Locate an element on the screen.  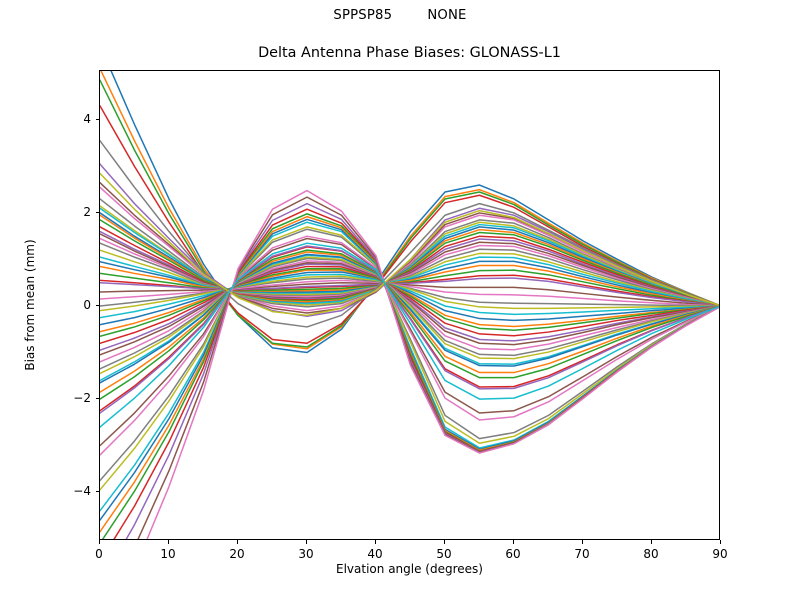
x-tick-label: 20 is located at coordinates (237, 554).